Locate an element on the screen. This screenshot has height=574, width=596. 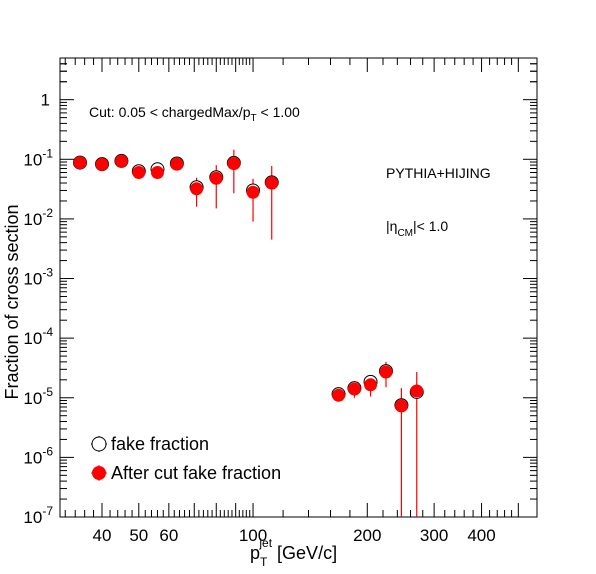
generator-annotation: PYTHIA+HIJING is located at coordinates (438, 173).